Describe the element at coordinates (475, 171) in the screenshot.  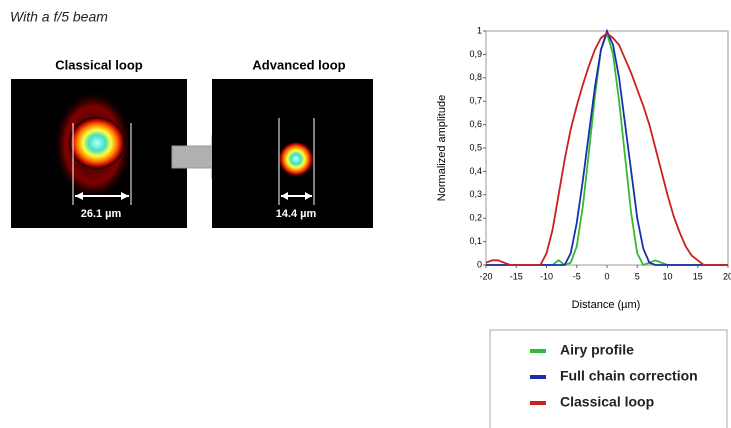
I see `y-tick-label: 0,4` at that location.